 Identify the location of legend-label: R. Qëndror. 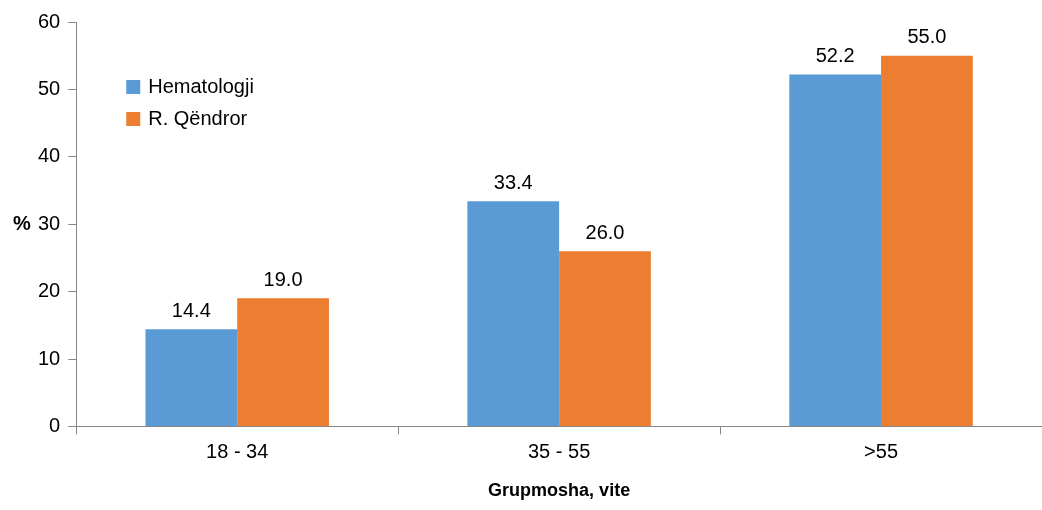
(198, 117).